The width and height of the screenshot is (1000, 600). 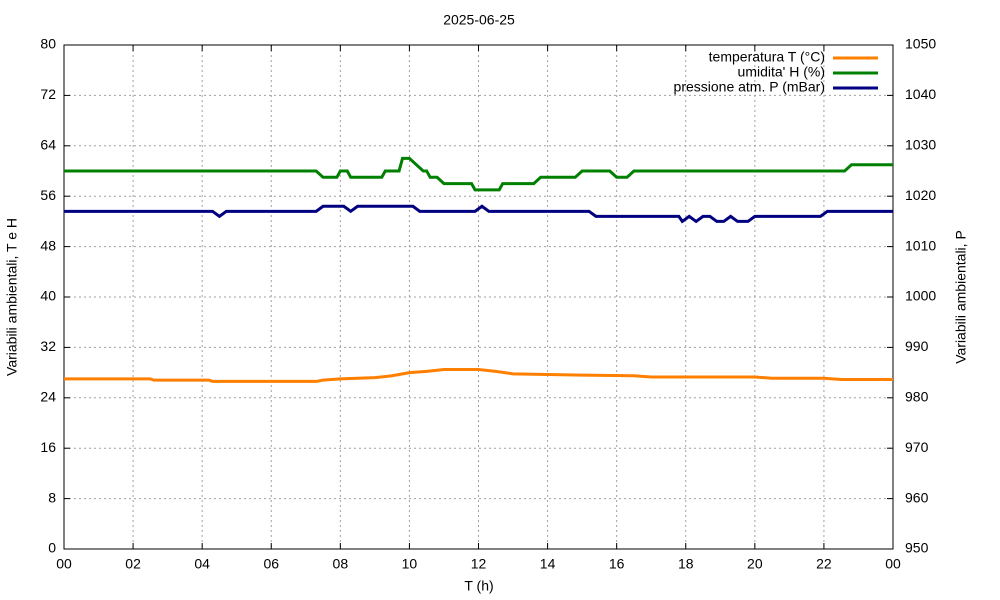 What do you see at coordinates (617, 564) in the screenshot?
I see `x-tick-label: 16` at bounding box center [617, 564].